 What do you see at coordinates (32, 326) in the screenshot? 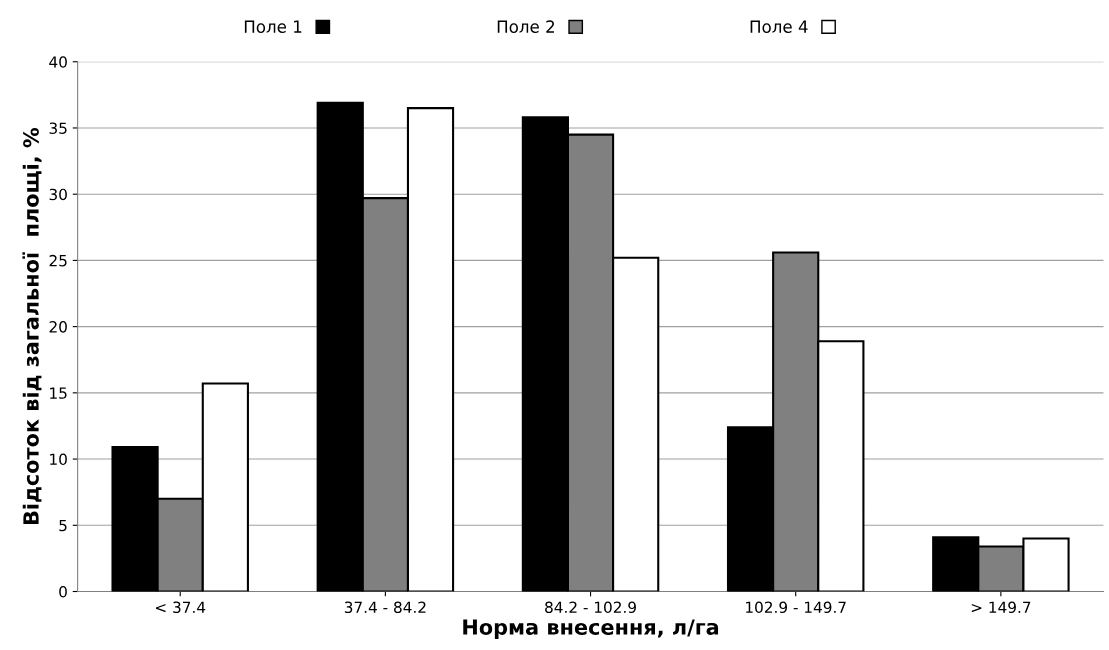
I see `y-axis-title: Відсоток від загальної площі, %` at bounding box center [32, 326].